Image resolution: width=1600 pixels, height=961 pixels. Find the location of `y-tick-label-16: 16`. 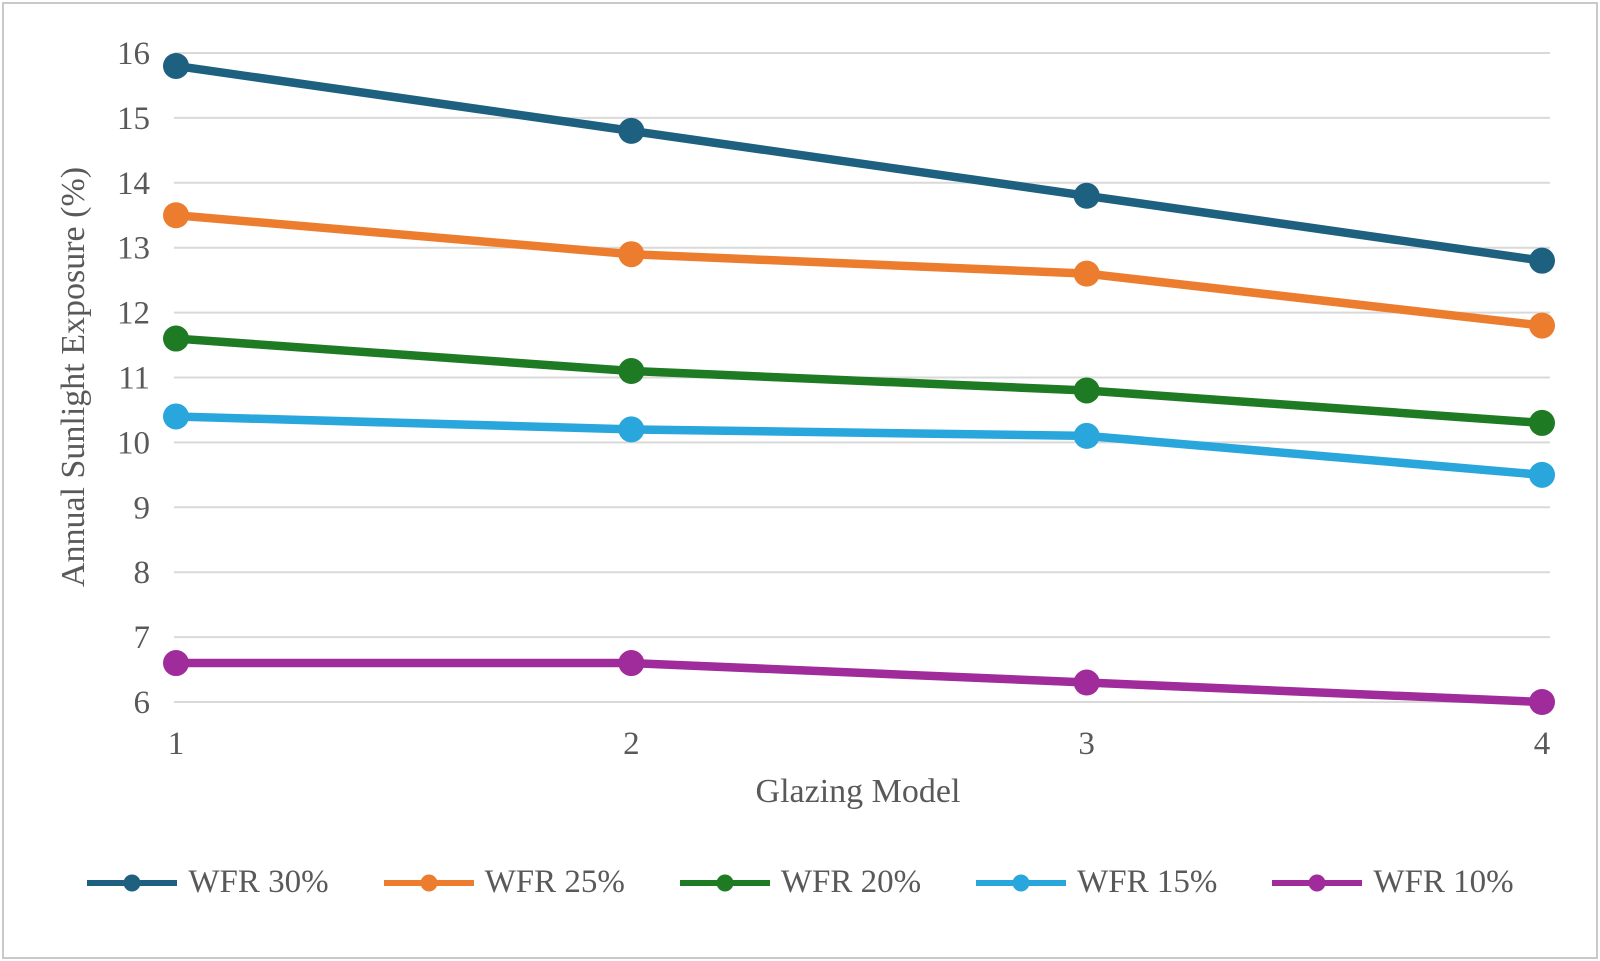

y-tick-label-16: 16 is located at coordinates (133, 54).